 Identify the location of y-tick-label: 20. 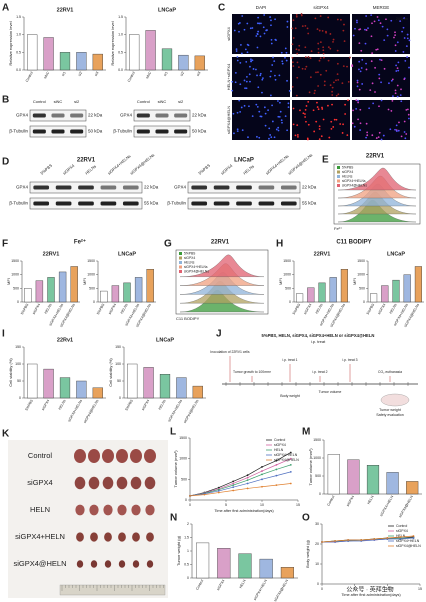
(317, 544).